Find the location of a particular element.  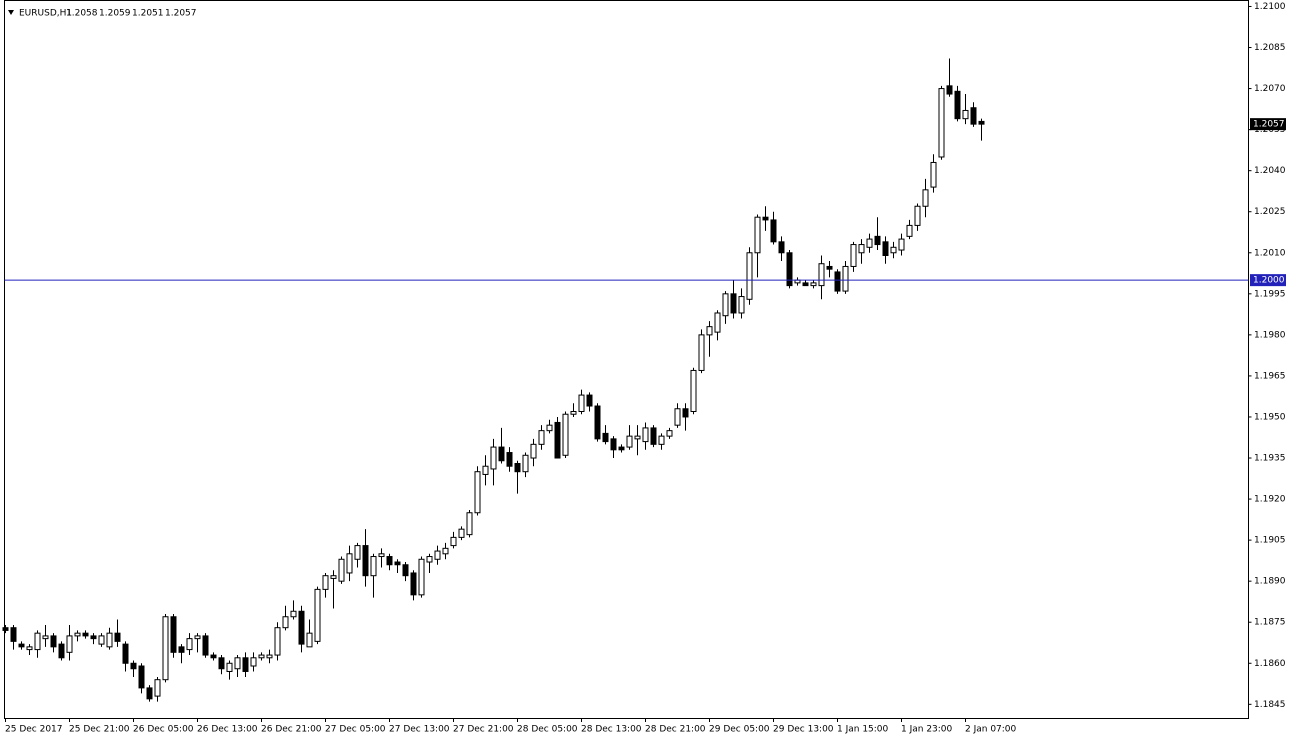

dropdown-arrow is located at coordinates (11, 12).